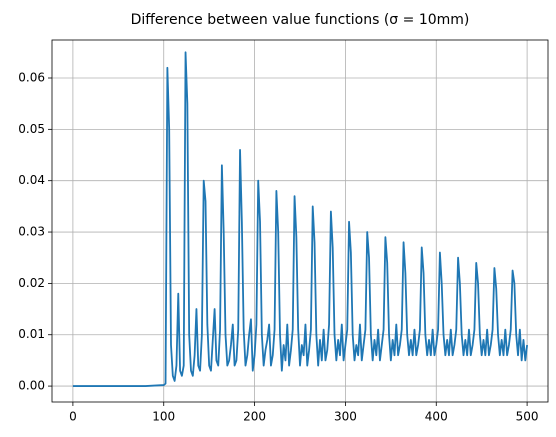  What do you see at coordinates (31, 232) in the screenshot?
I see `y-tick-label: 0.03` at bounding box center [31, 232].